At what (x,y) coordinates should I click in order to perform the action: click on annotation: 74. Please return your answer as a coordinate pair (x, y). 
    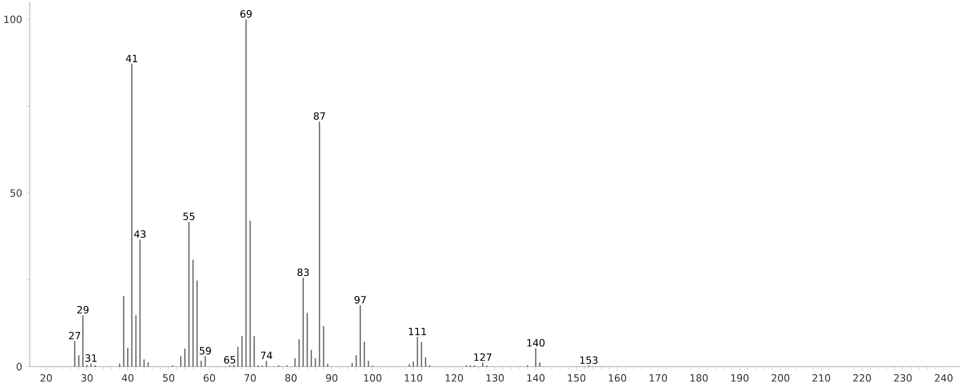
    Looking at the image, I should click on (266, 356).